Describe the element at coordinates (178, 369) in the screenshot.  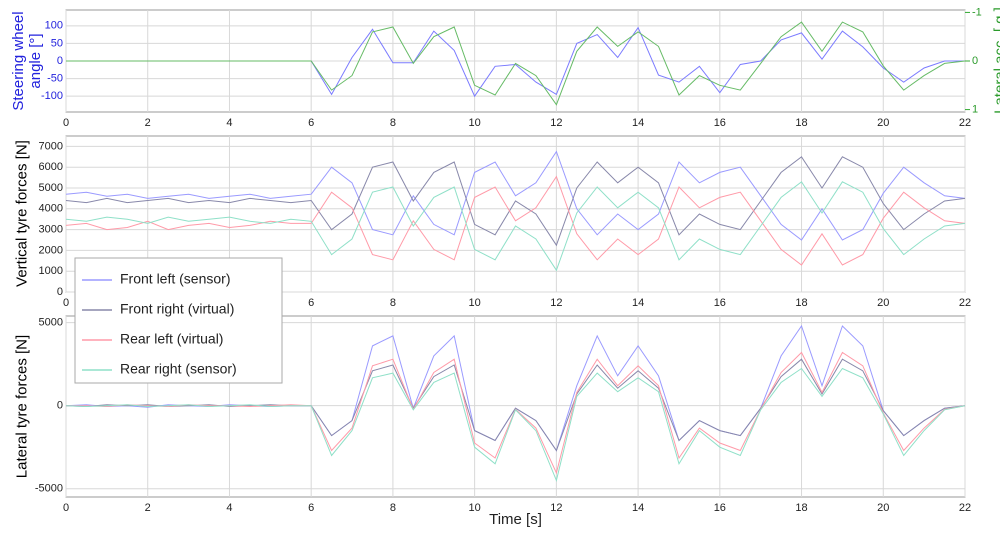
I see `legend-label: Rear right (sensor)` at that location.